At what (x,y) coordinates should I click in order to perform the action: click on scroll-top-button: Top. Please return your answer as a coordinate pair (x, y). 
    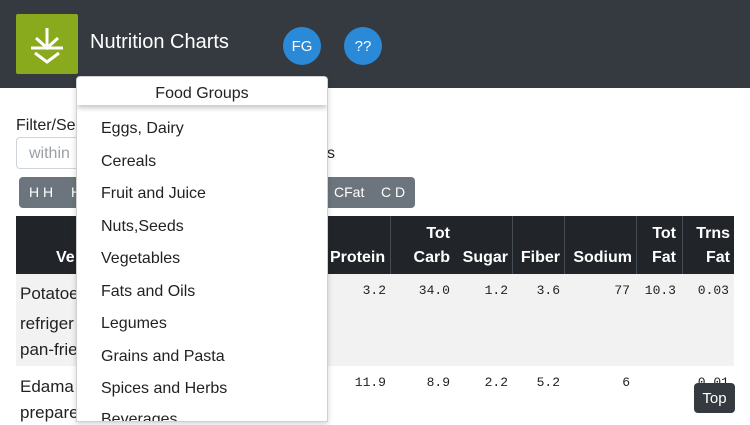
    Looking at the image, I should click on (714, 398).